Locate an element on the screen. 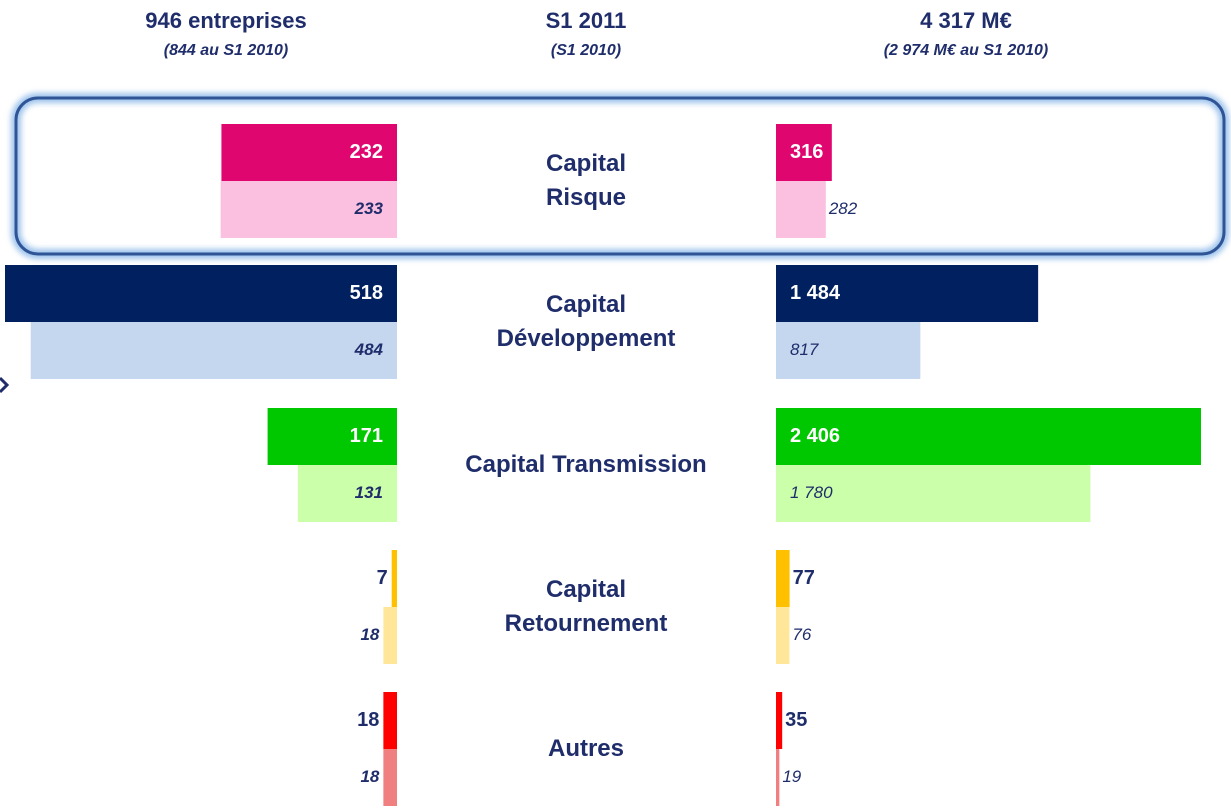 The width and height of the screenshot is (1231, 808). left-value-label: 518 is located at coordinates (366, 293).